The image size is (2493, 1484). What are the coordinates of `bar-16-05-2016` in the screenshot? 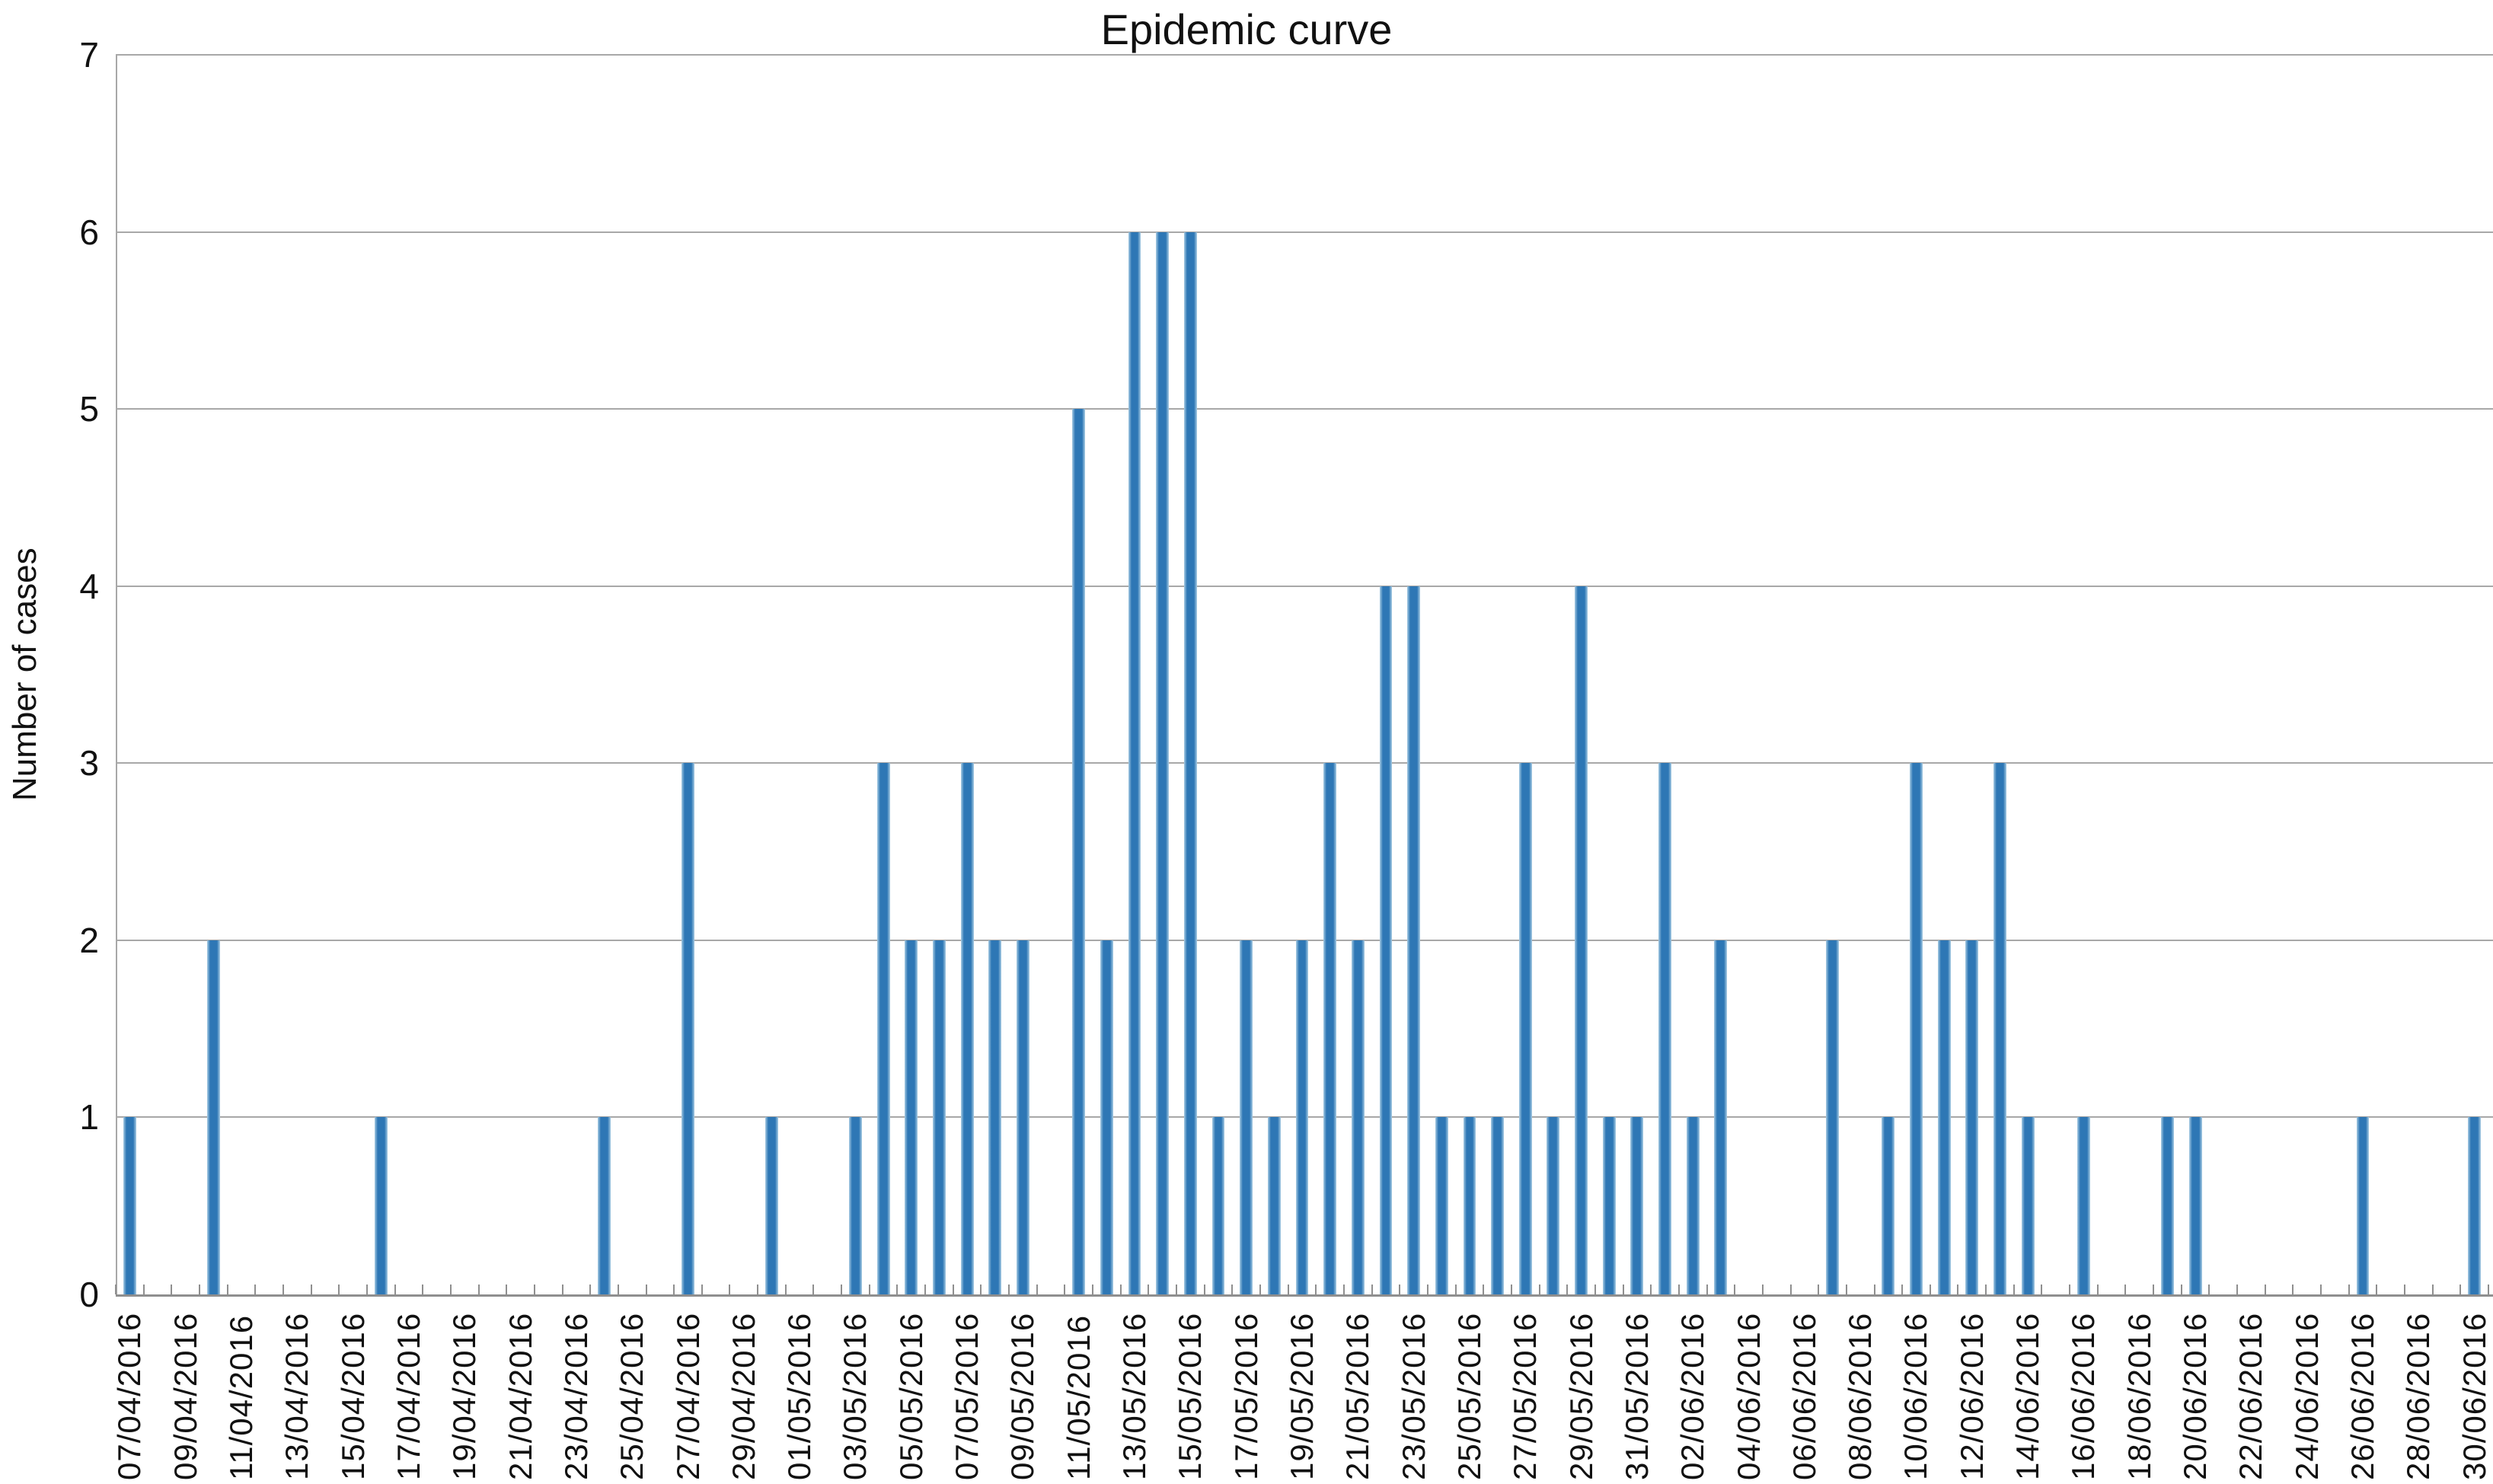 It's located at (1218, 1205).